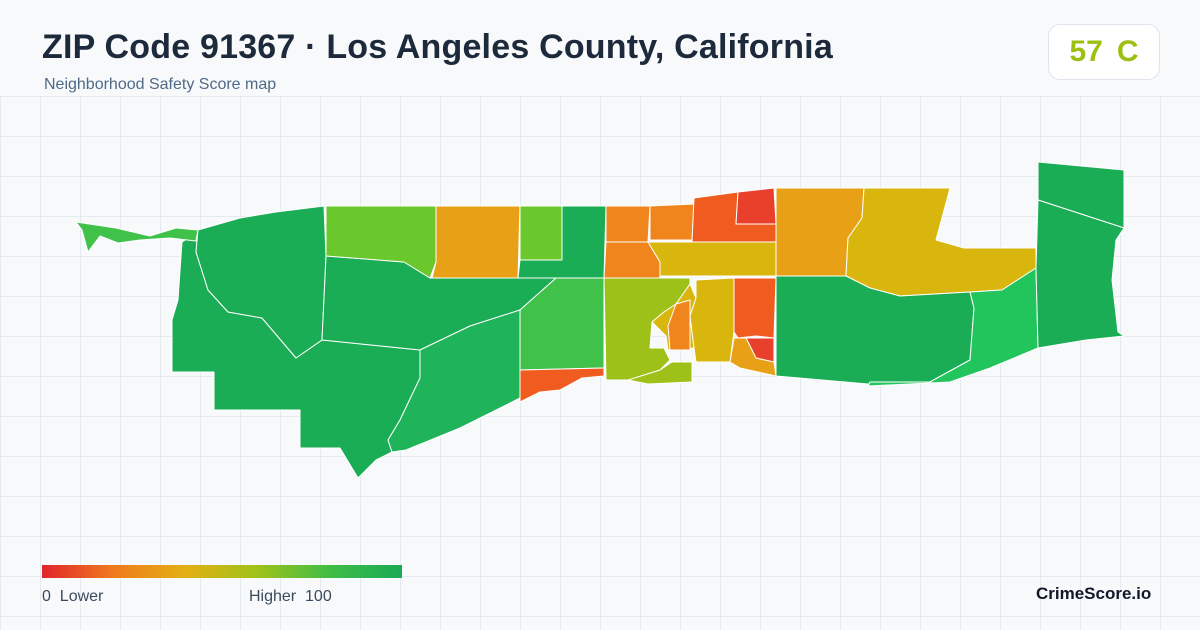 The height and width of the screenshot is (630, 1200). Describe the element at coordinates (753, 357) in the screenshot. I see `region-orange-south` at that location.